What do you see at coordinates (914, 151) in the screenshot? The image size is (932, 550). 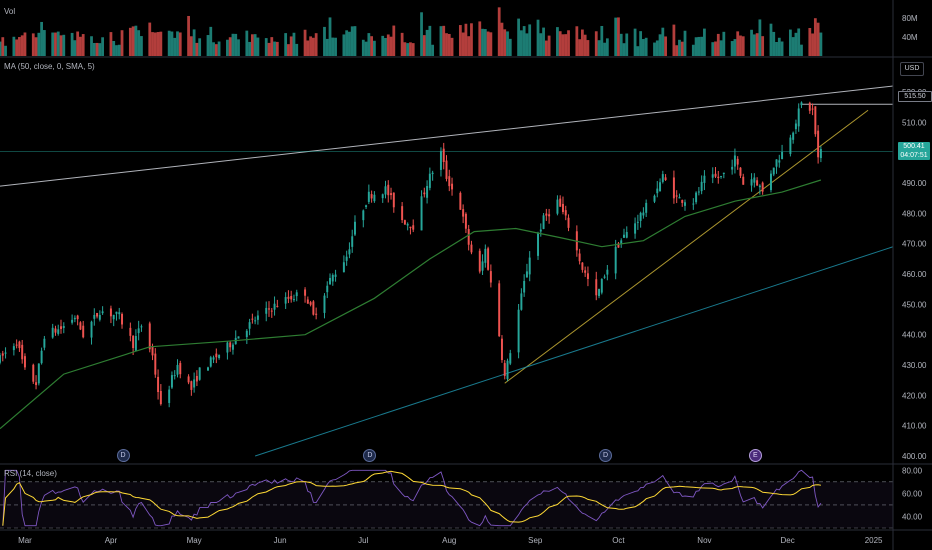 I see `last-price-tag: 500.41 04:07:51` at bounding box center [914, 151].